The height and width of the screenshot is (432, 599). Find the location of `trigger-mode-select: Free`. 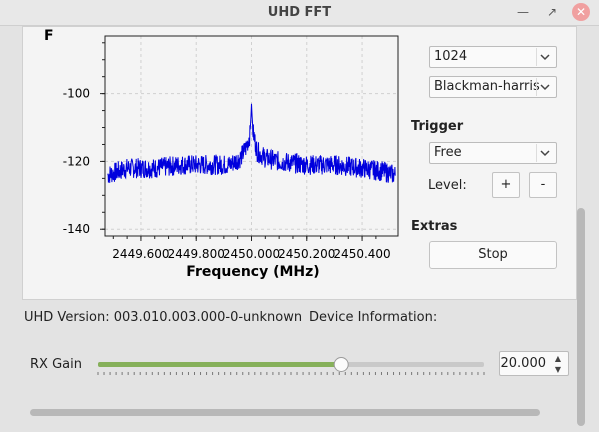

trigger-mode-select: Free is located at coordinates (493, 153).